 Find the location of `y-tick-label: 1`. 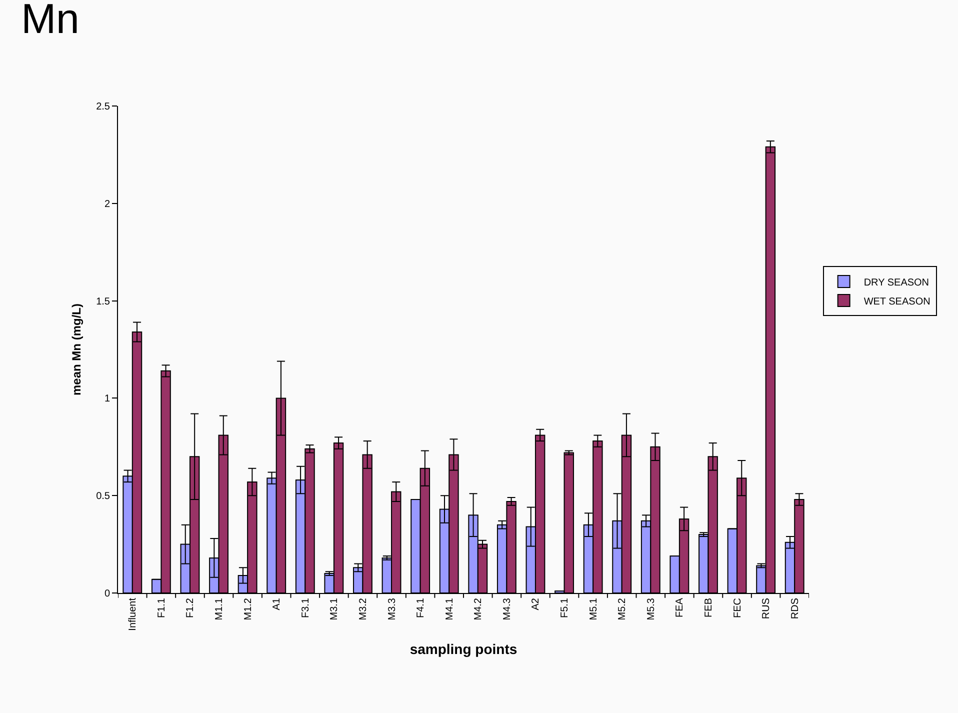

y-tick-label: 1 is located at coordinates (107, 399).